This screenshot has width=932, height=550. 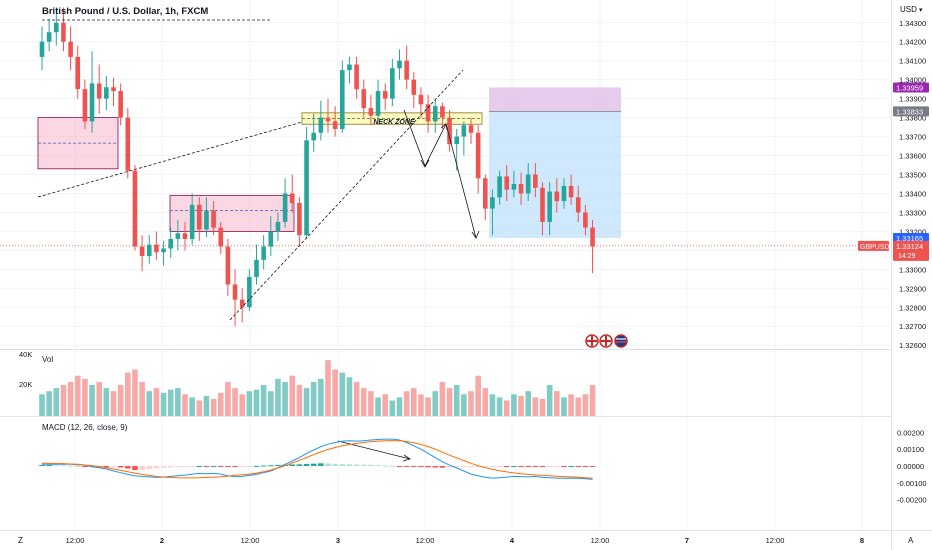 I want to click on currency-caret-icon: ▾, so click(x=921, y=10).